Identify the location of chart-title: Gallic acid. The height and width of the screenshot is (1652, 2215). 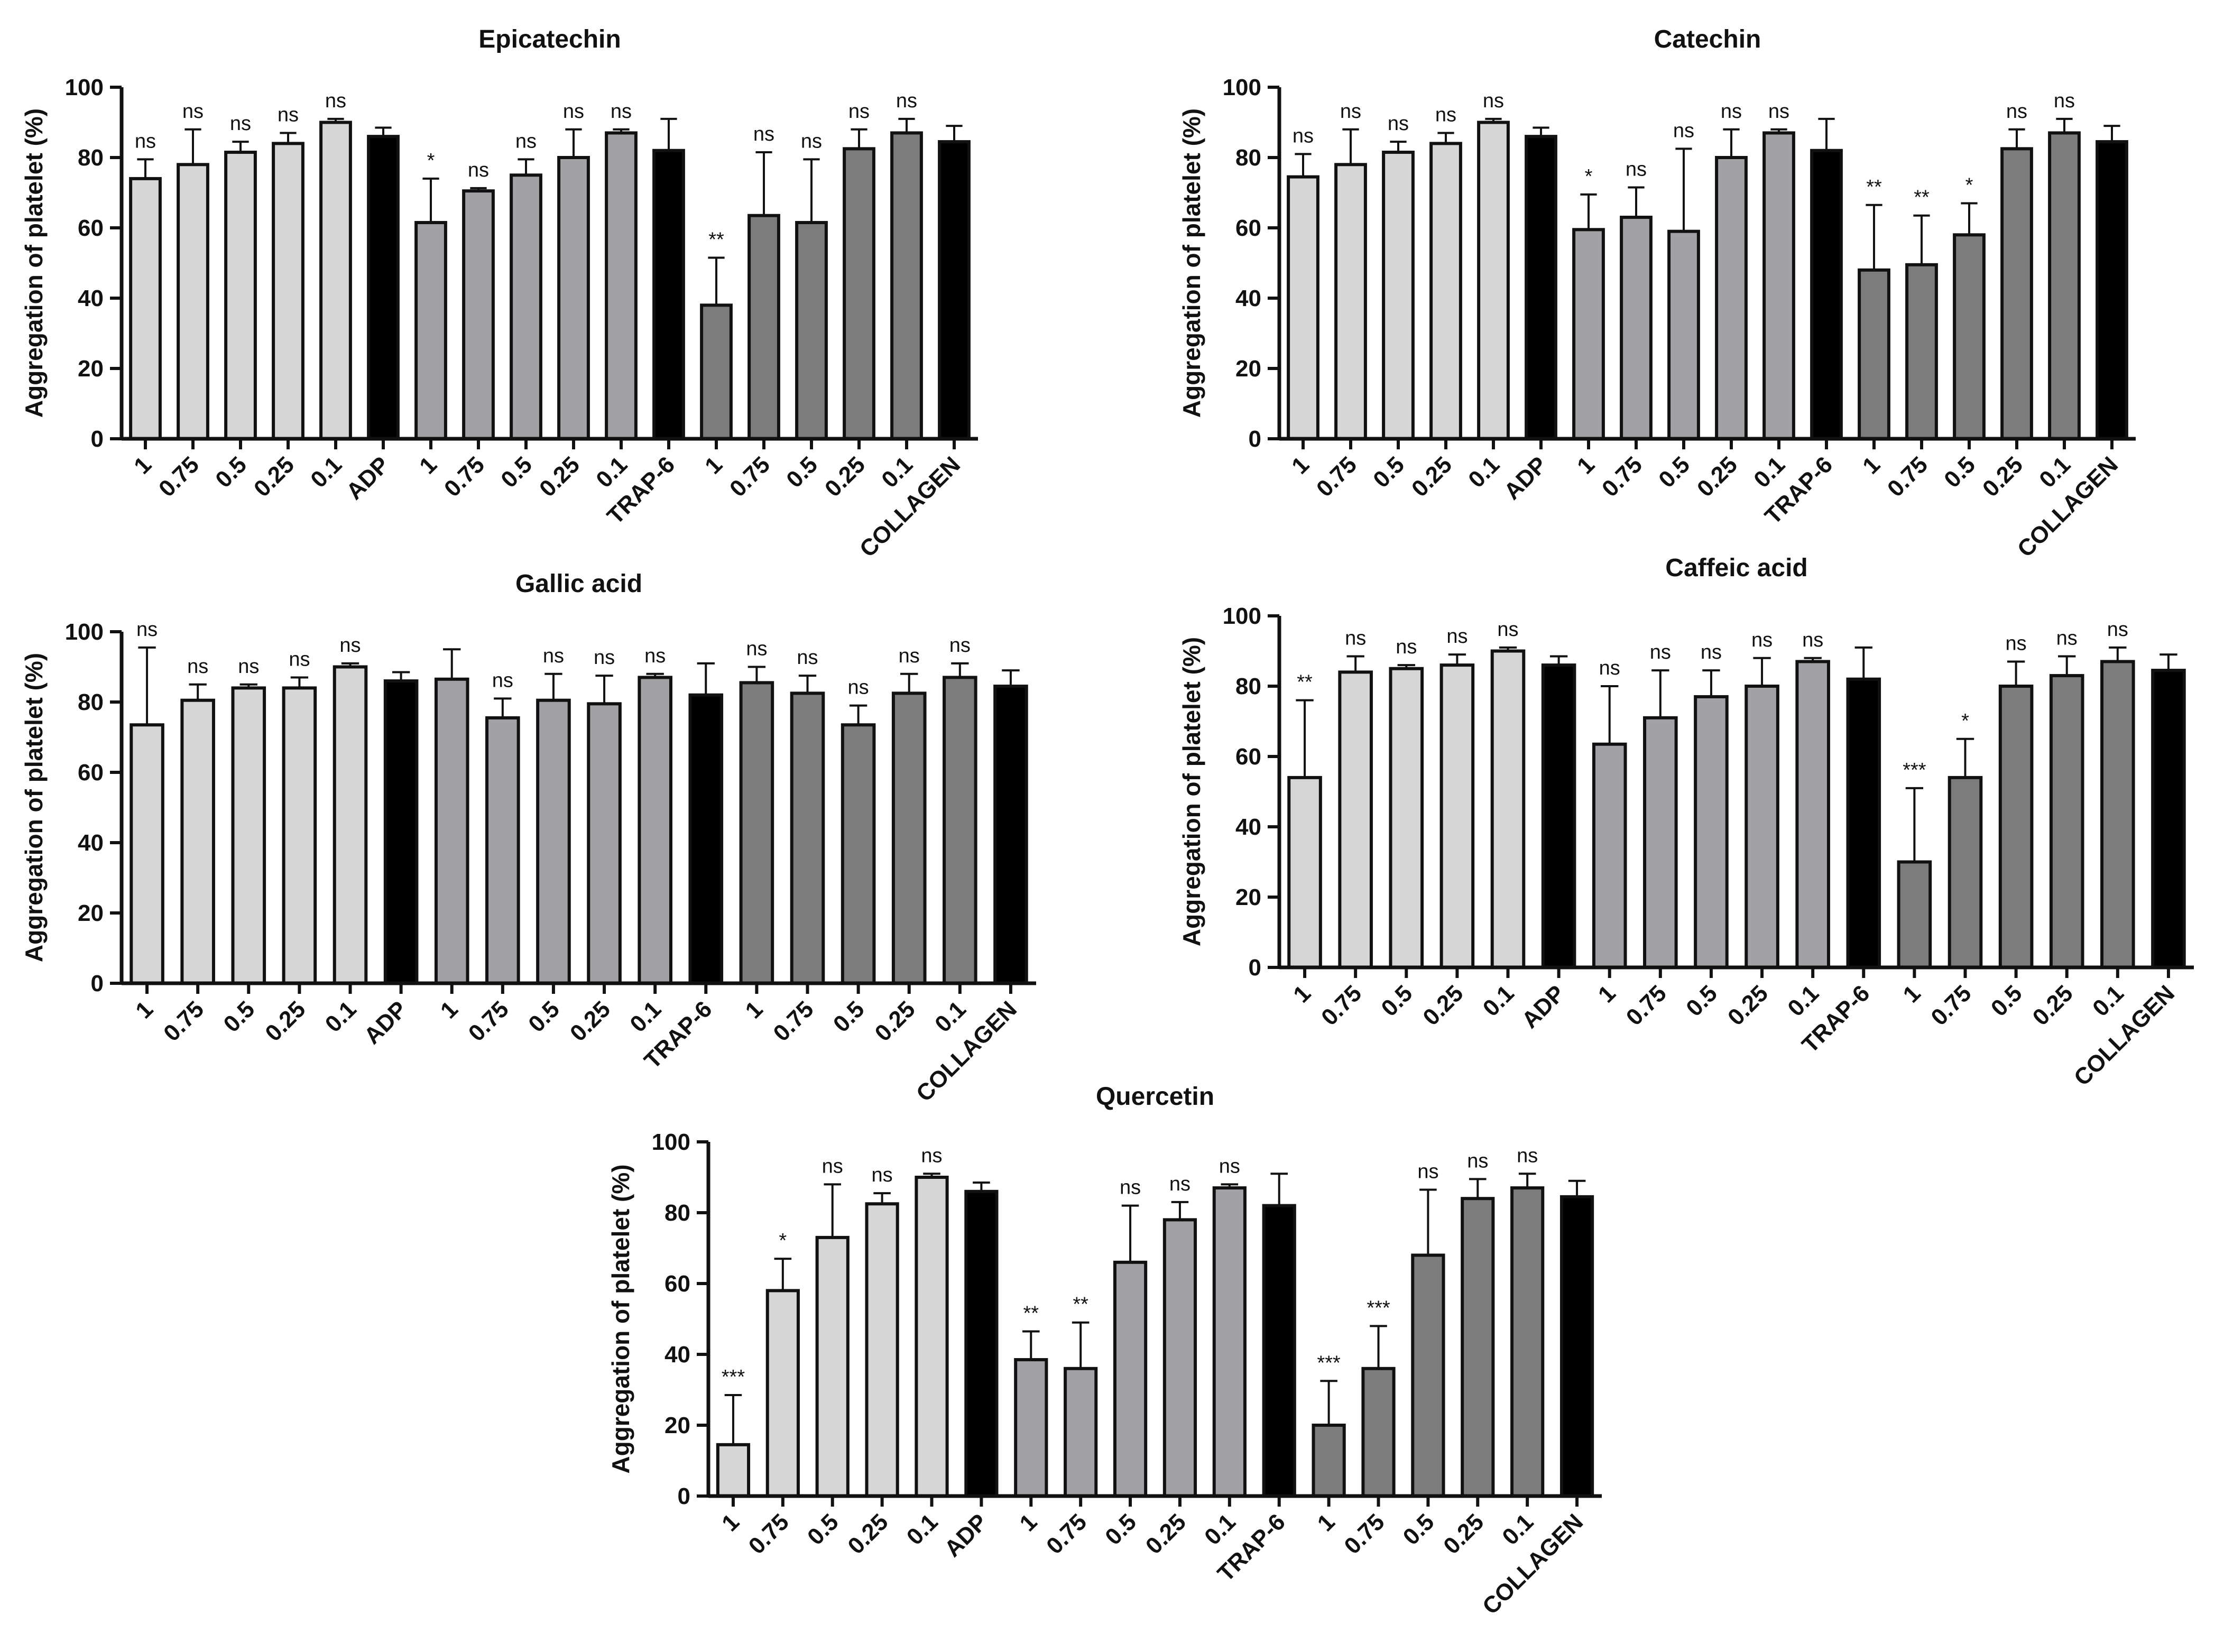
(579, 584).